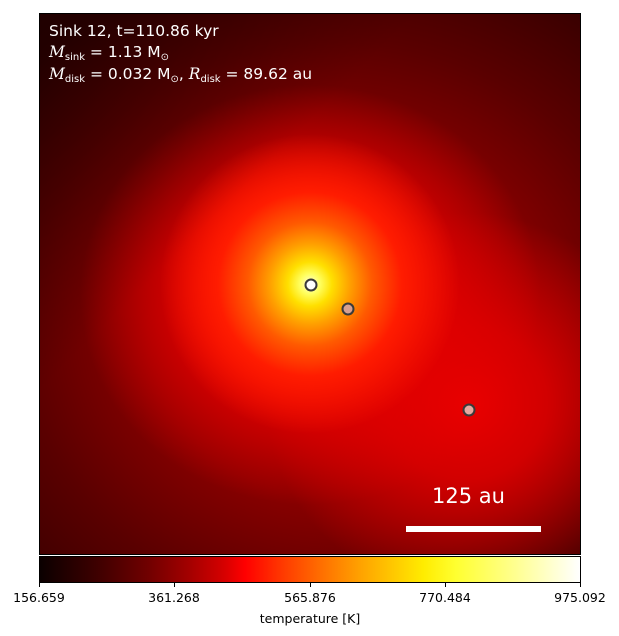 This screenshot has width=619, height=636. I want to click on sink-info-line: Sink 12, t=110.86 kyr, so click(134, 31).